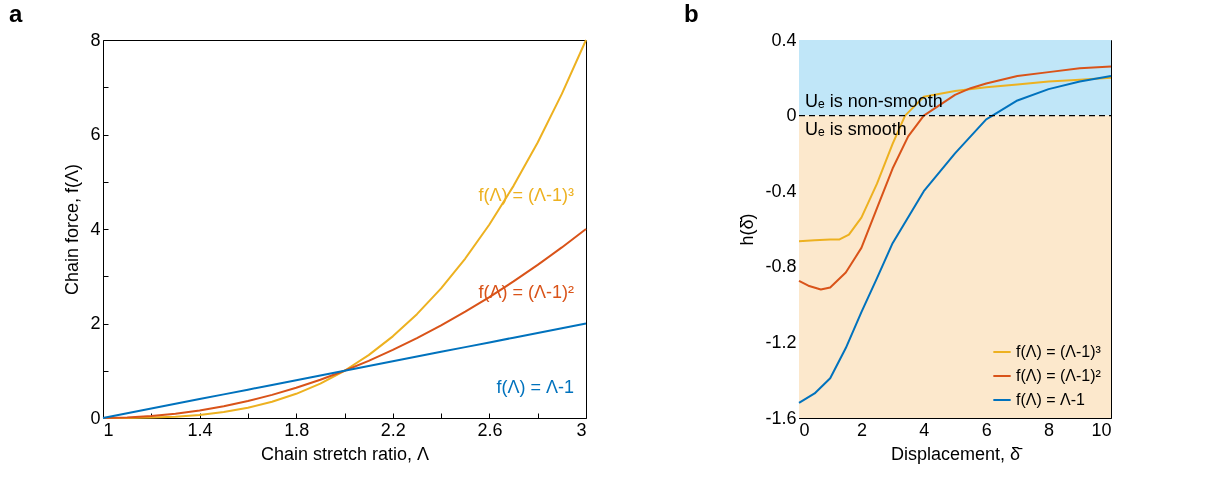  What do you see at coordinates (781, 341) in the screenshot?
I see `y-tick-label: -1.2` at bounding box center [781, 341].